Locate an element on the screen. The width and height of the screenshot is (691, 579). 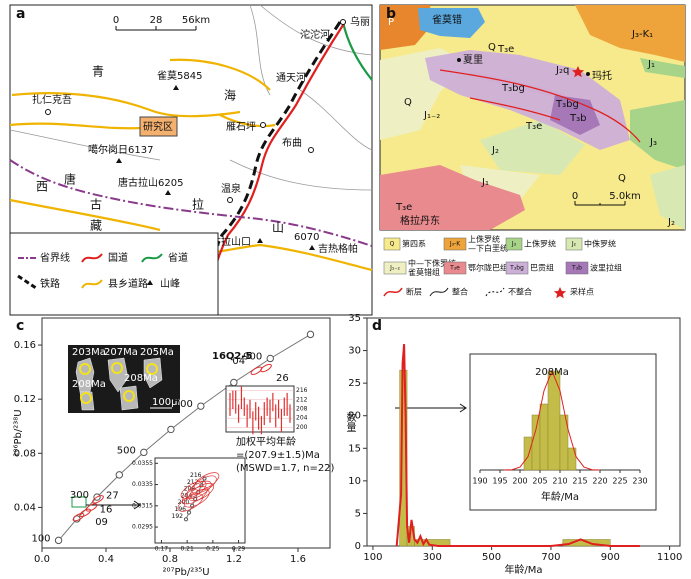
map-label: 格拉丹东 is located at coordinates (420, 220).